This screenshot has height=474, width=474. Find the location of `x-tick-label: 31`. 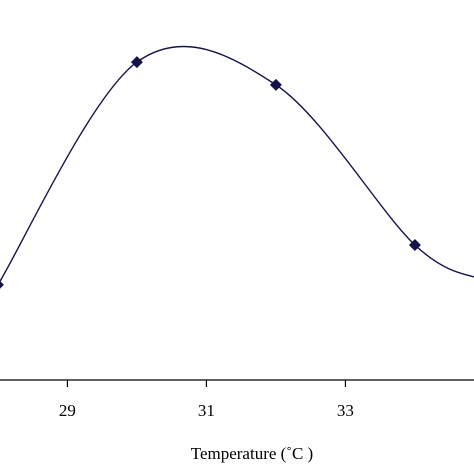

x-tick-label: 31 is located at coordinates (206, 410).